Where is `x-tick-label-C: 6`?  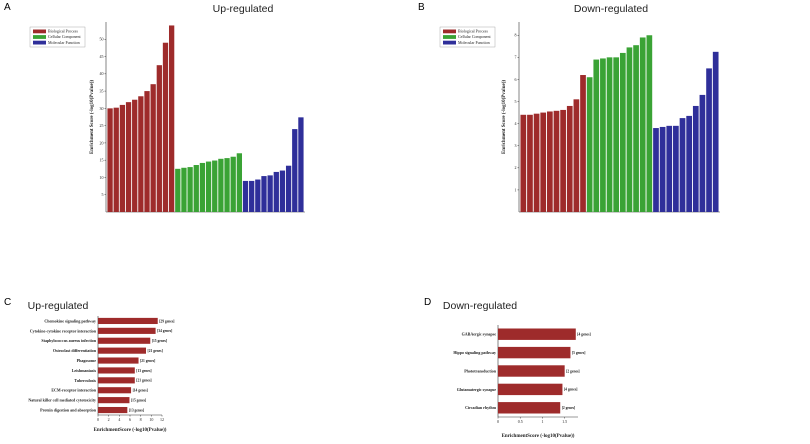 x-tick-label-C: 6 is located at coordinates (130, 419).